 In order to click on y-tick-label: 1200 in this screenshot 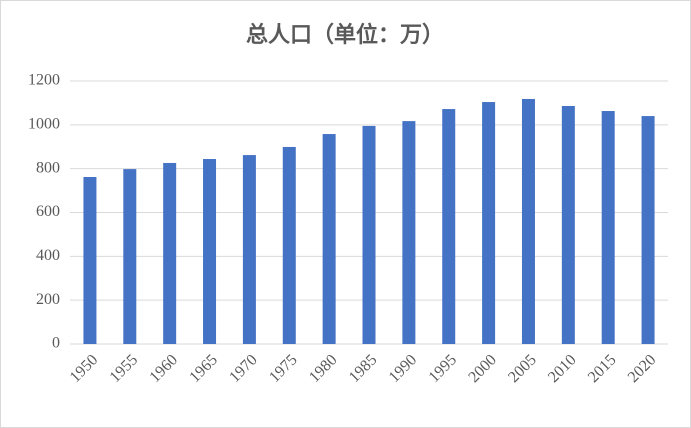, I will do `click(44, 80)`.